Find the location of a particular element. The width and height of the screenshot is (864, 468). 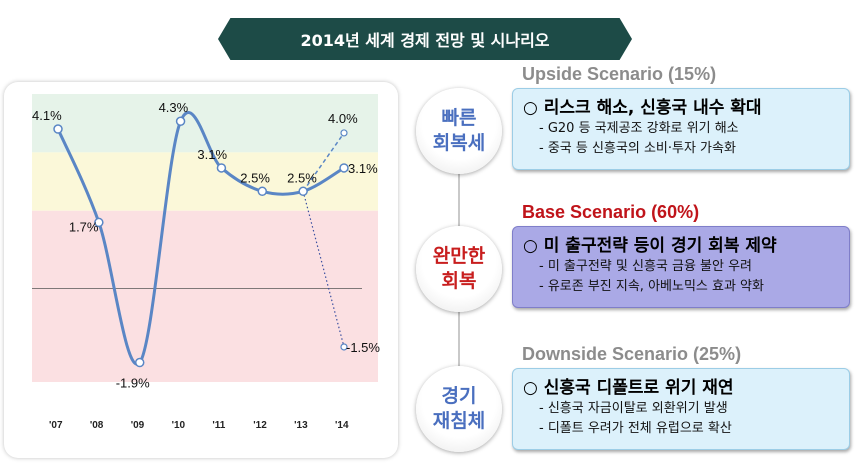

scenario-circle-label: 완만한 회복 is located at coordinates (459, 268).